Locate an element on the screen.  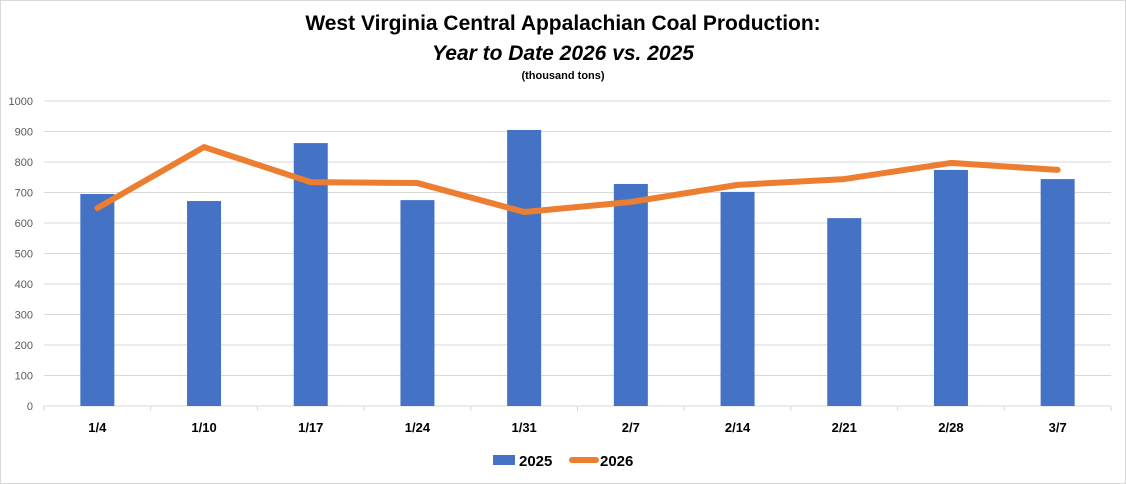
legend-swatch-2025 is located at coordinates (504, 460).